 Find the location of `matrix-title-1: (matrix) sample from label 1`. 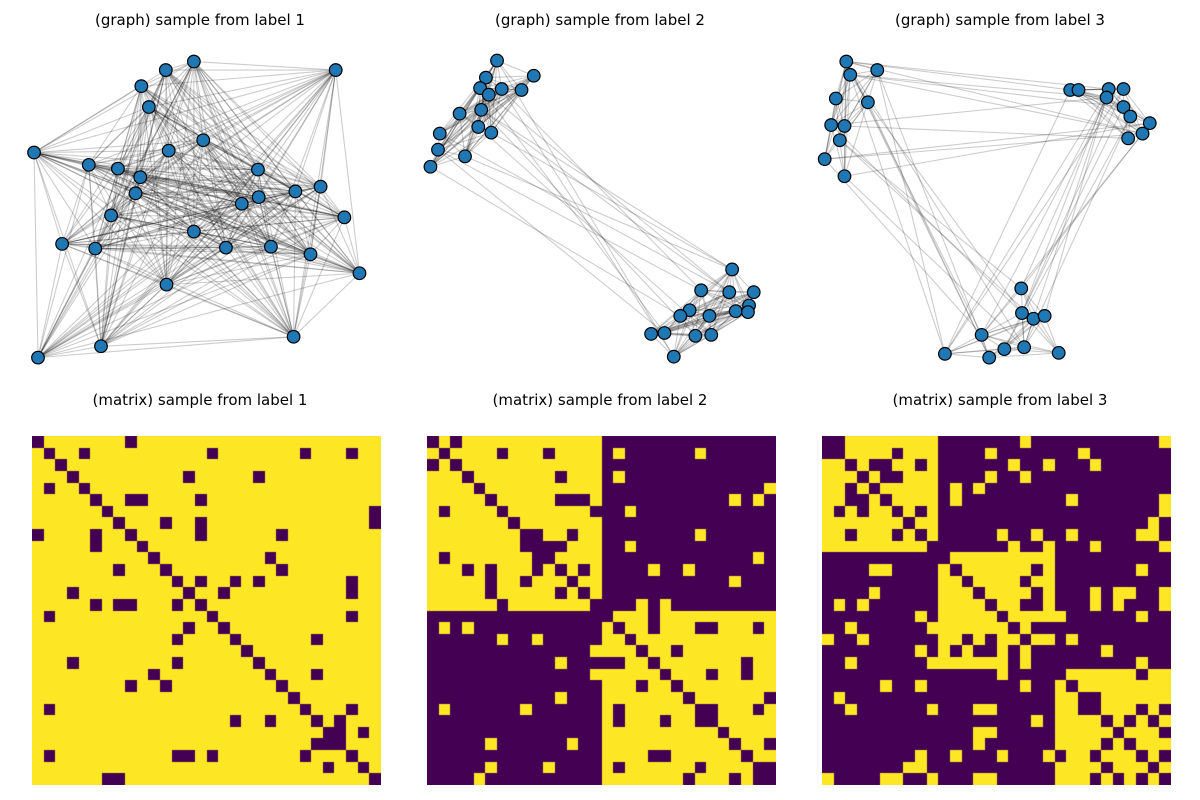

matrix-title-1: (matrix) sample from label 1 is located at coordinates (200, 400).